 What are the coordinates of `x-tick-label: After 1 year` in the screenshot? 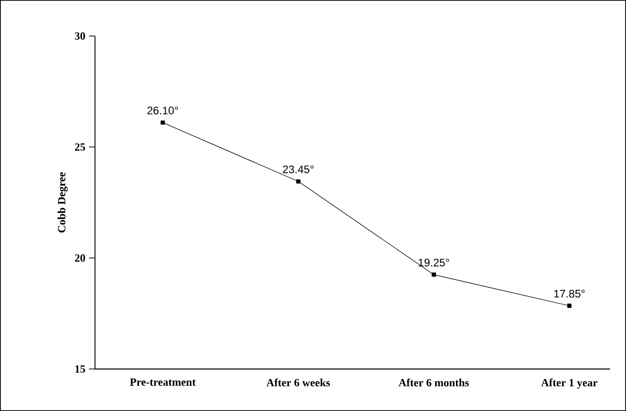 It's located at (569, 383).